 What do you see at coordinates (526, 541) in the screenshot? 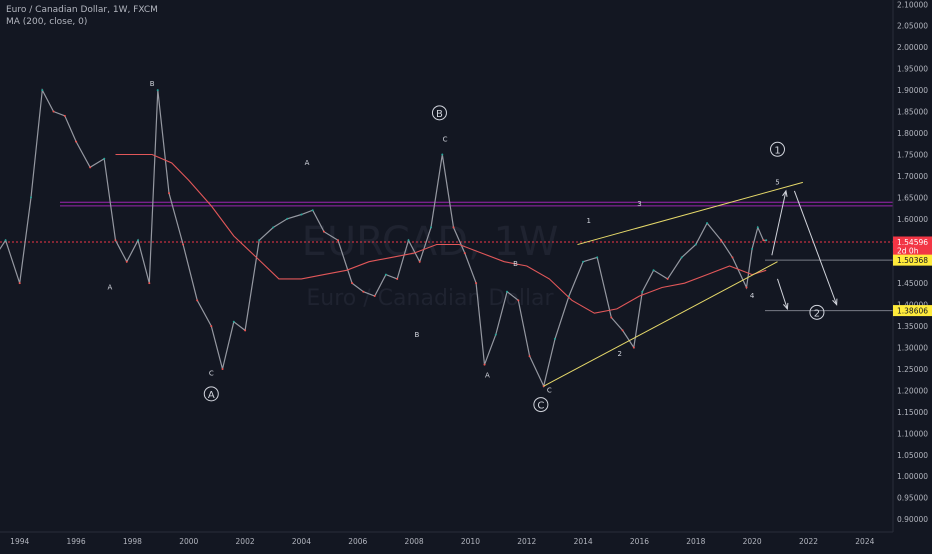
I see `time-tick-label: 2012` at bounding box center [526, 541].